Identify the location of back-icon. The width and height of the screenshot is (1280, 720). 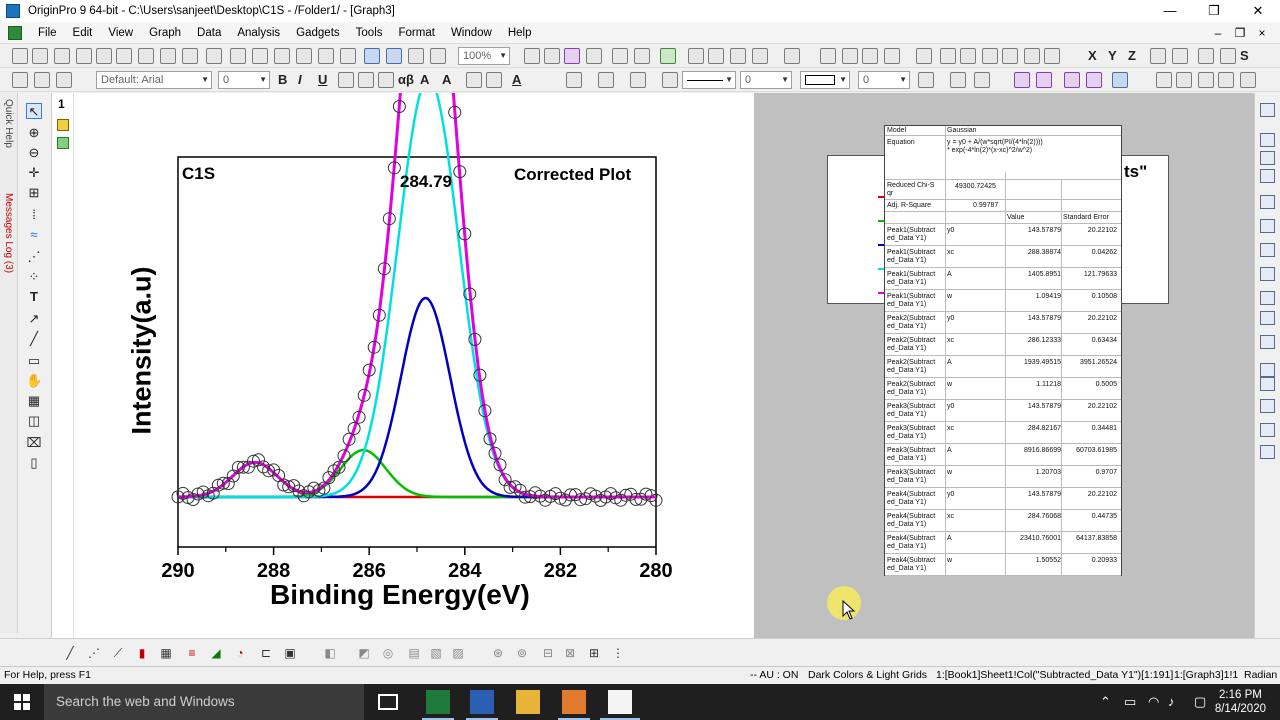
(1184, 80).